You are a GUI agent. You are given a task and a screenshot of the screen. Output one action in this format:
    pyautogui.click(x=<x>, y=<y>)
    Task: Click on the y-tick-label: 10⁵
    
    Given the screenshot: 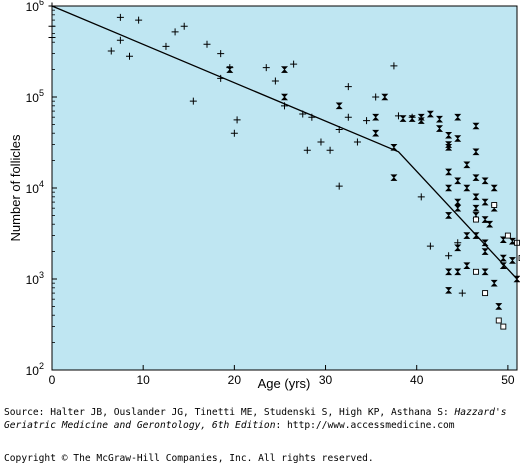 What is the action you would take?
    pyautogui.click(x=35, y=96)
    